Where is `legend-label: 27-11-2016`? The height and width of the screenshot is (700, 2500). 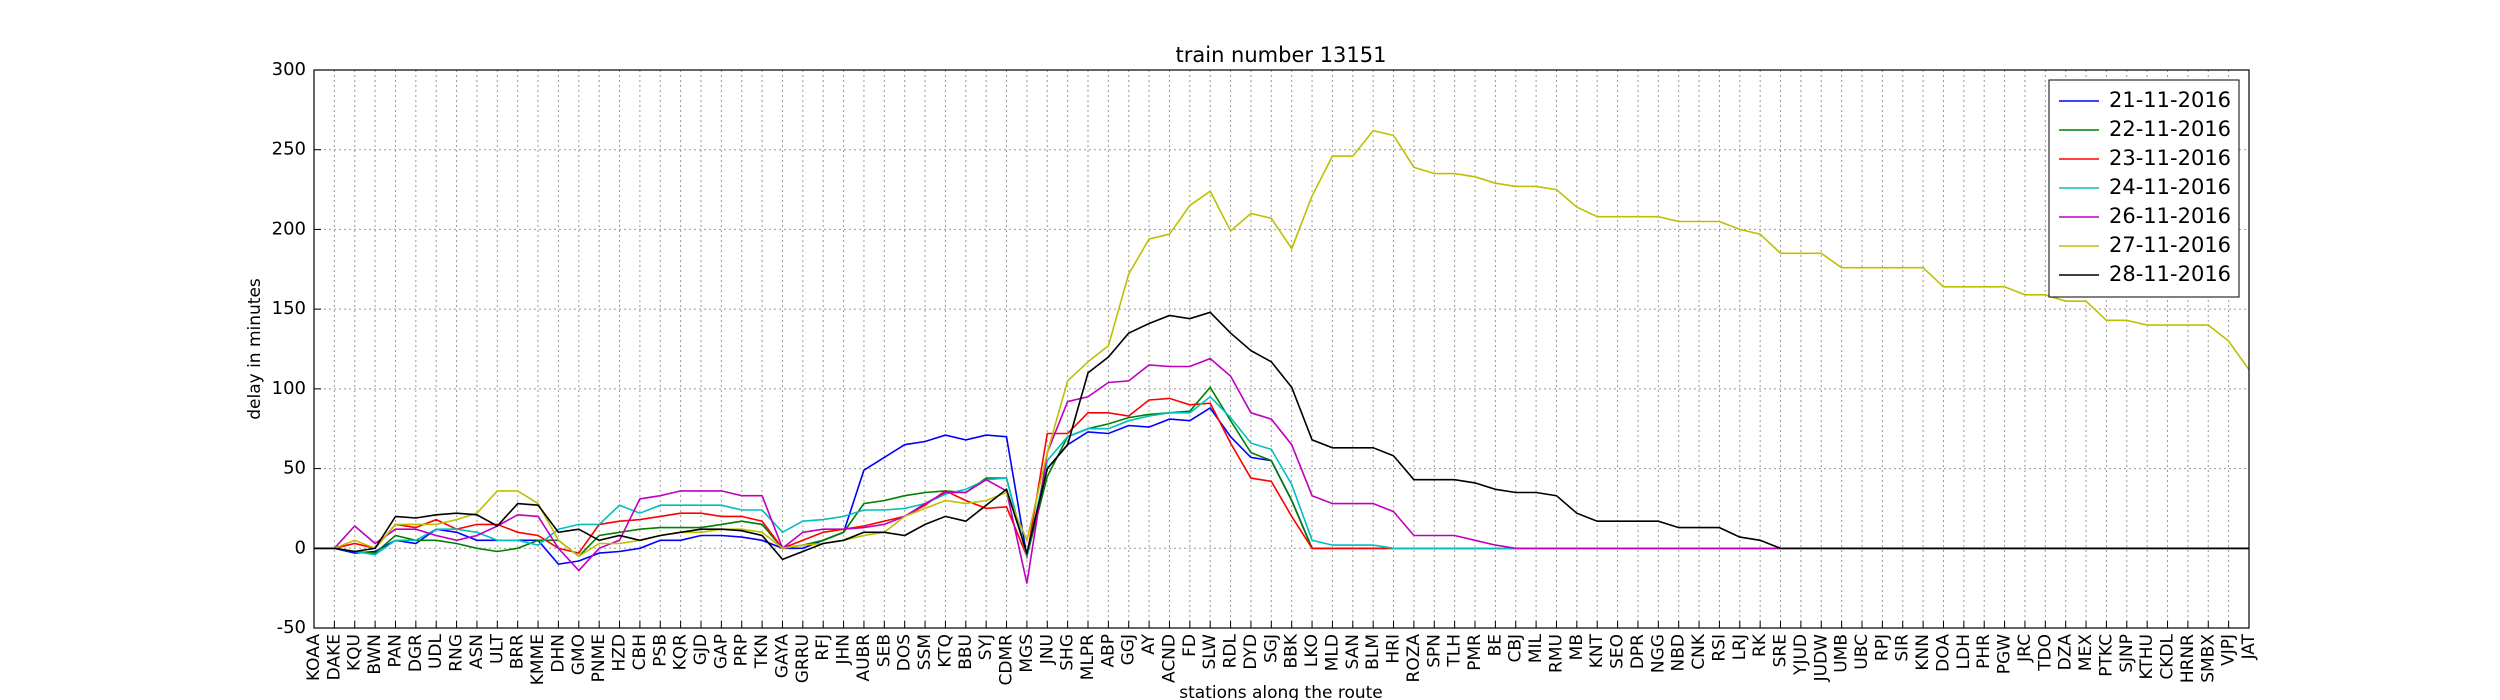
legend-label: 27-11-2016 is located at coordinates (2170, 245).